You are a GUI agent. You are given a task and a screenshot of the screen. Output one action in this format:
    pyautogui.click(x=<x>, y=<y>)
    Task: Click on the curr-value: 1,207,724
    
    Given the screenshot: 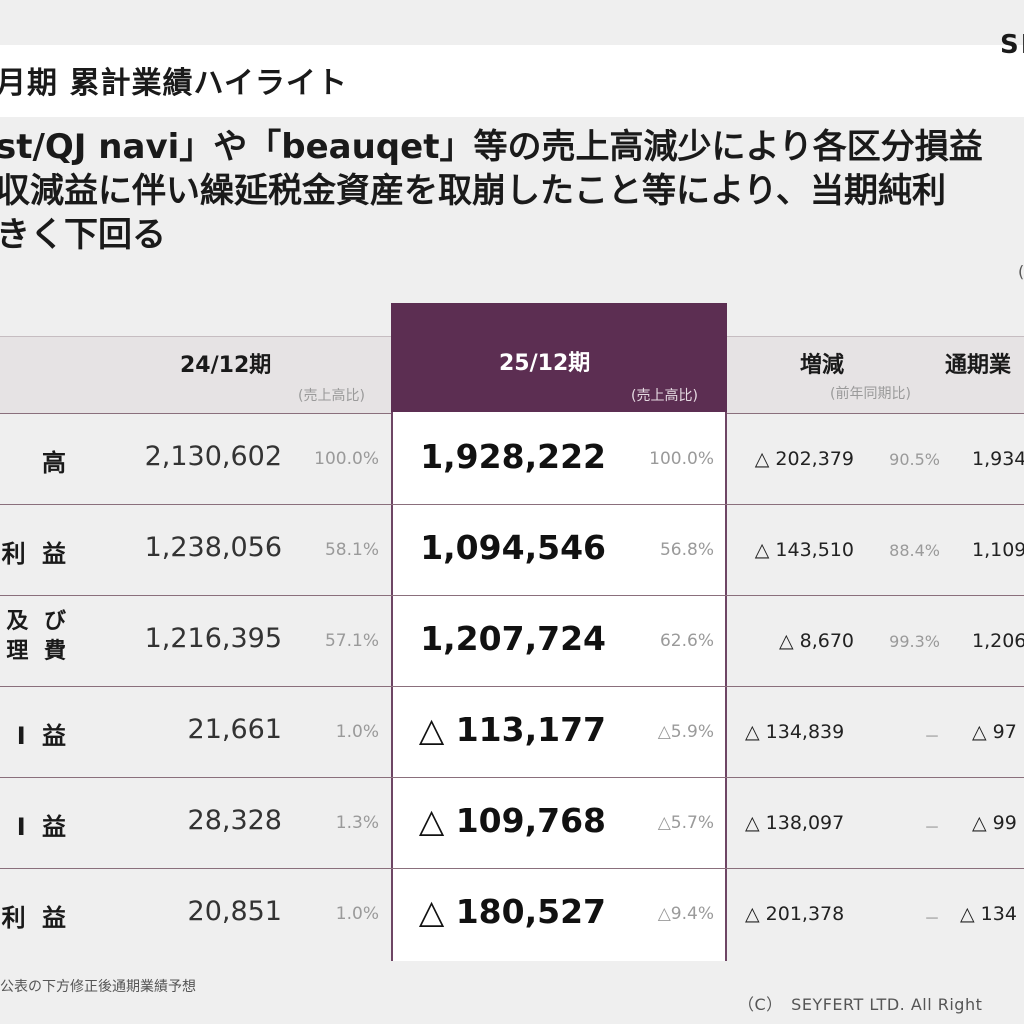 What is the action you would take?
    pyautogui.click(x=513, y=638)
    